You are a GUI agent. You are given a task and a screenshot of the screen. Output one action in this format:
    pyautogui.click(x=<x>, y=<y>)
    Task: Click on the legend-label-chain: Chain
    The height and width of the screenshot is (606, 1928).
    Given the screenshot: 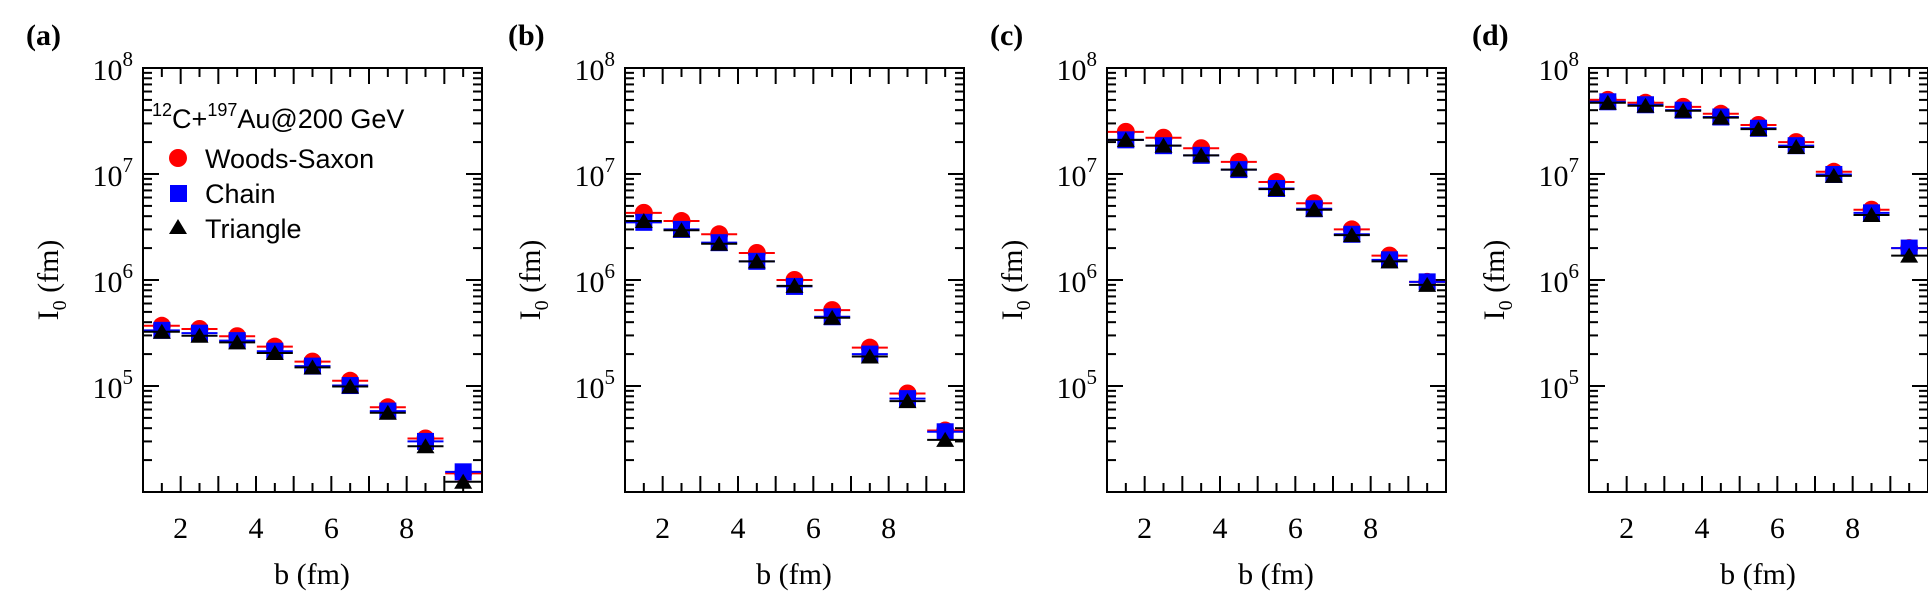 What is the action you would take?
    pyautogui.click(x=240, y=194)
    